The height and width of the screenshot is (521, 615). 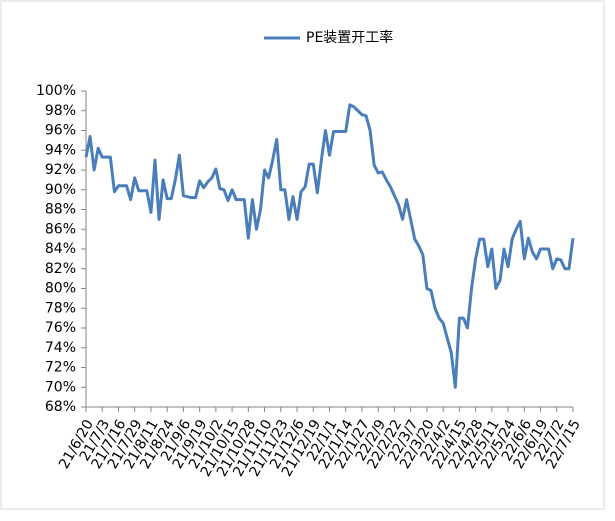 What do you see at coordinates (56, 91) in the screenshot?
I see `y-tick-label: 100%` at bounding box center [56, 91].